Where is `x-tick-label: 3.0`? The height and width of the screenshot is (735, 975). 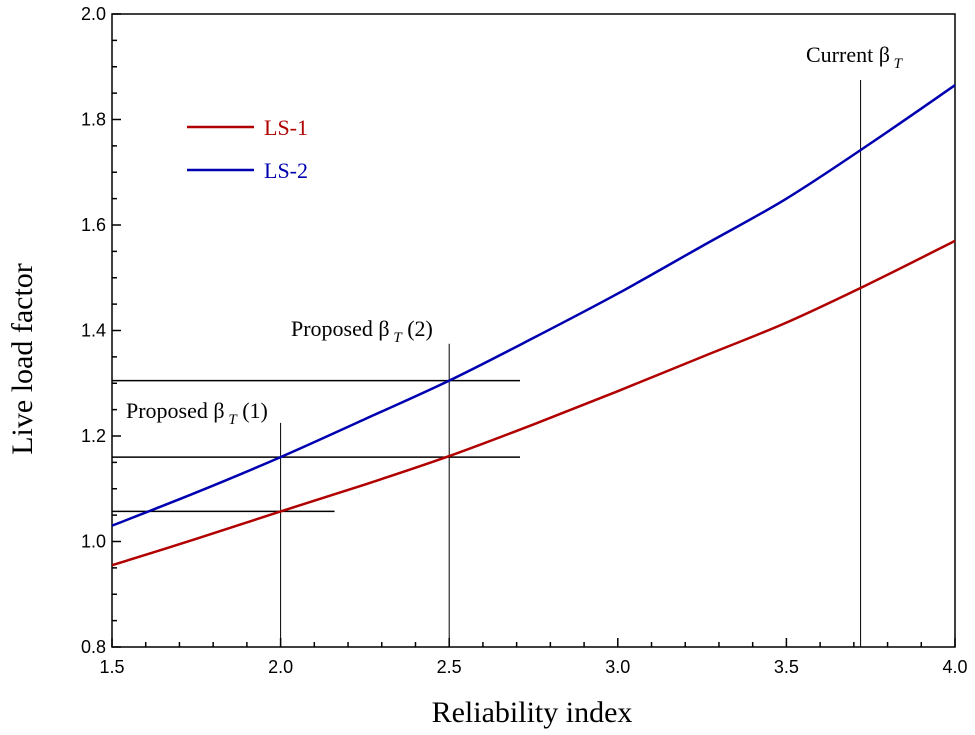
x-tick-label: 3.0 is located at coordinates (617, 667).